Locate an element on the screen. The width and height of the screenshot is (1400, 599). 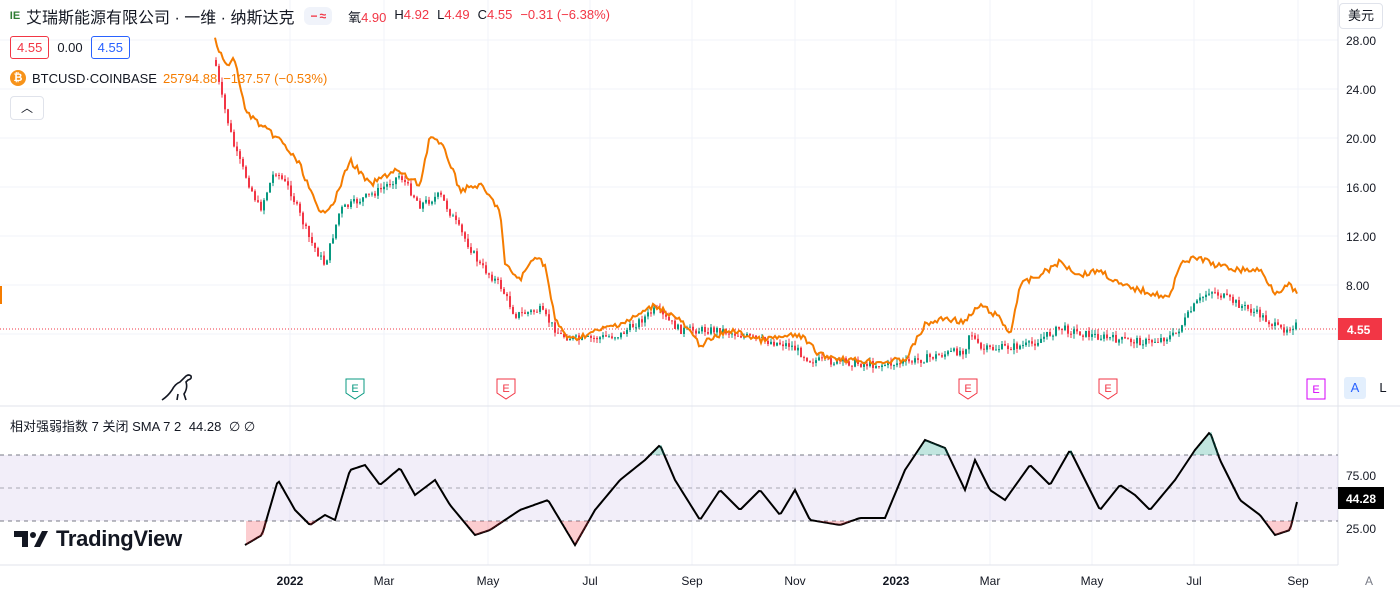
bitcoin-icon: ₿ is located at coordinates (18, 78).